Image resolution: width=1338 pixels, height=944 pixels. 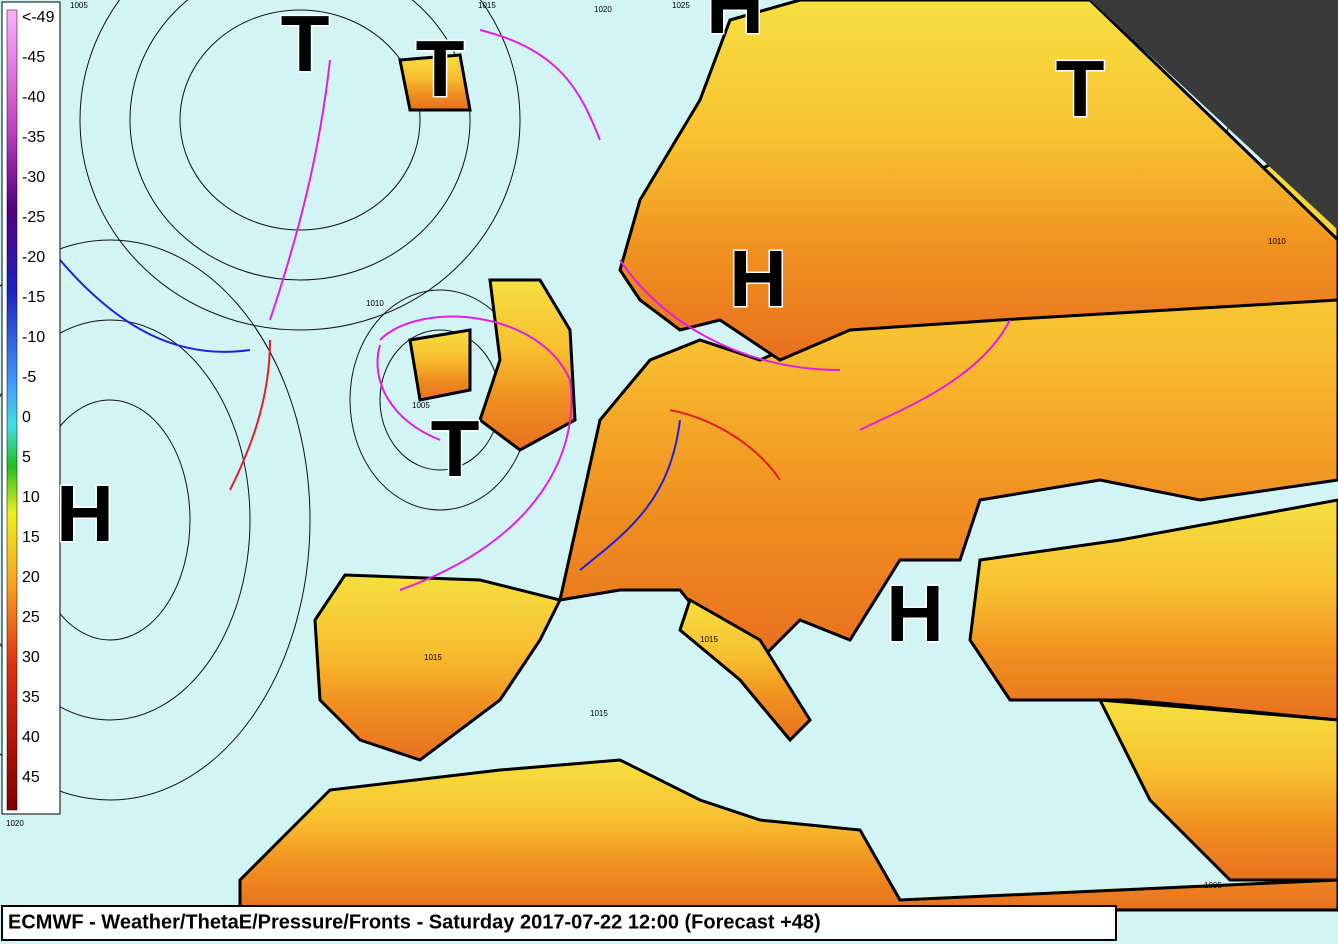 I want to click on legend-label: -25, so click(x=33, y=217).